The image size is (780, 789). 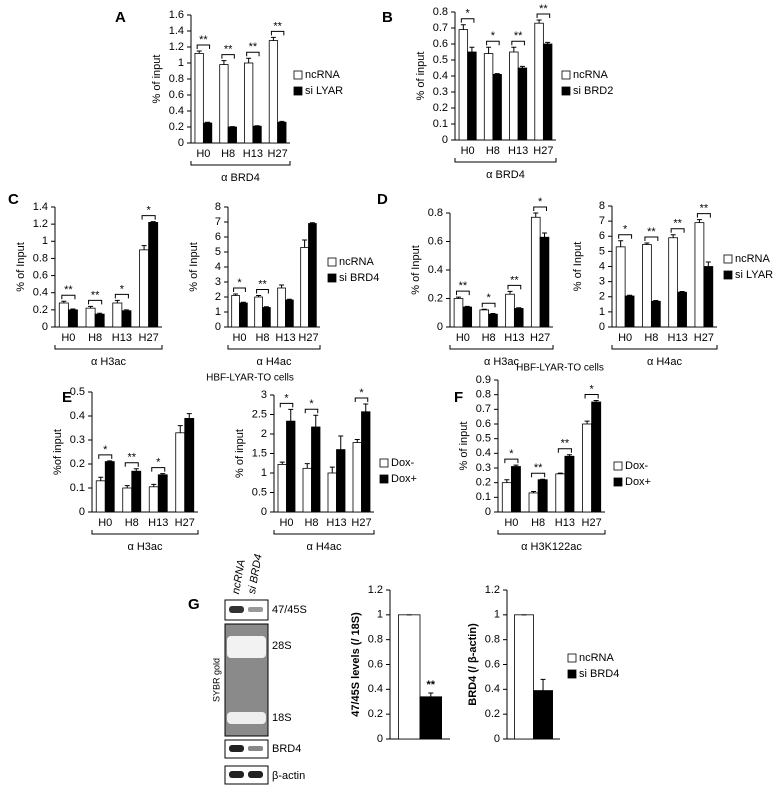 What do you see at coordinates (176, 47) in the screenshot?
I see `y-tick-label: 1.2` at bounding box center [176, 47].